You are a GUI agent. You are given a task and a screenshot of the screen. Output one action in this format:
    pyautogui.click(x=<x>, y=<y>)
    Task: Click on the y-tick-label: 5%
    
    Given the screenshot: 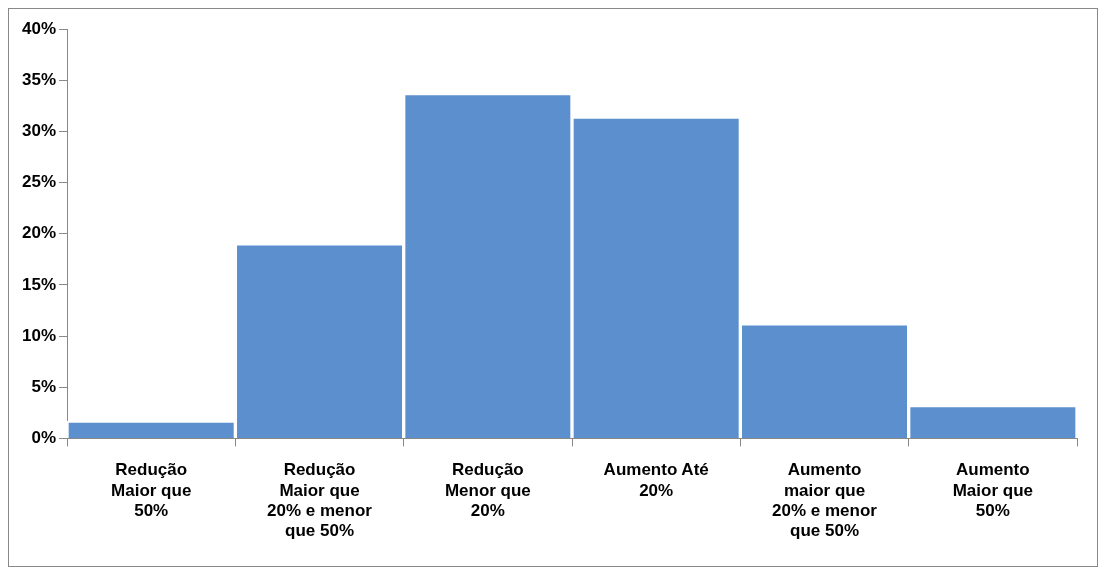 What is the action you would take?
    pyautogui.click(x=44, y=386)
    